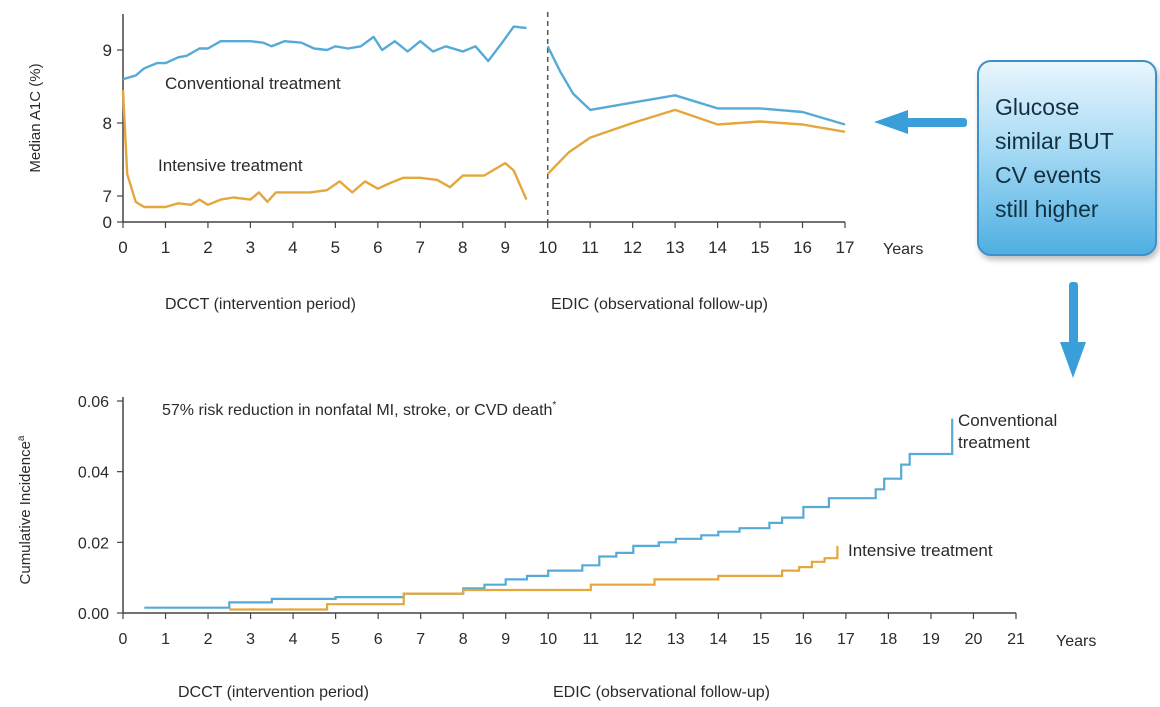 The width and height of the screenshot is (1160, 707). What do you see at coordinates (675, 247) in the screenshot?
I see `top-x-tick-label: 13` at bounding box center [675, 247].